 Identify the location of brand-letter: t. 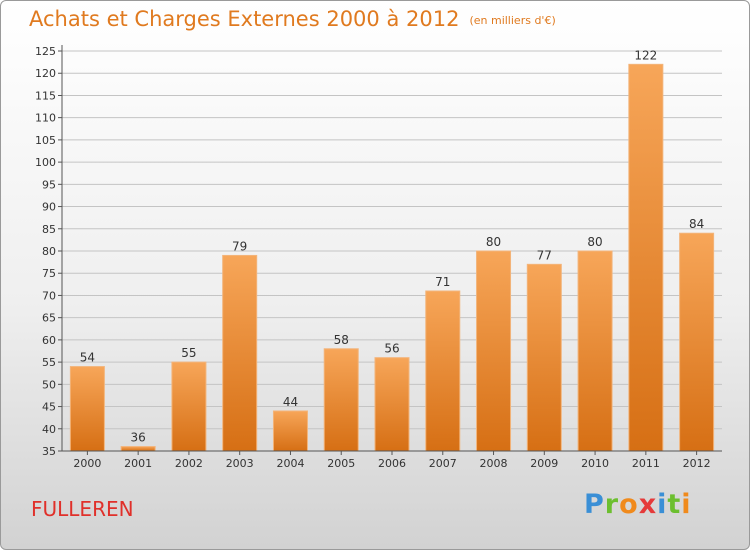
(674, 504).